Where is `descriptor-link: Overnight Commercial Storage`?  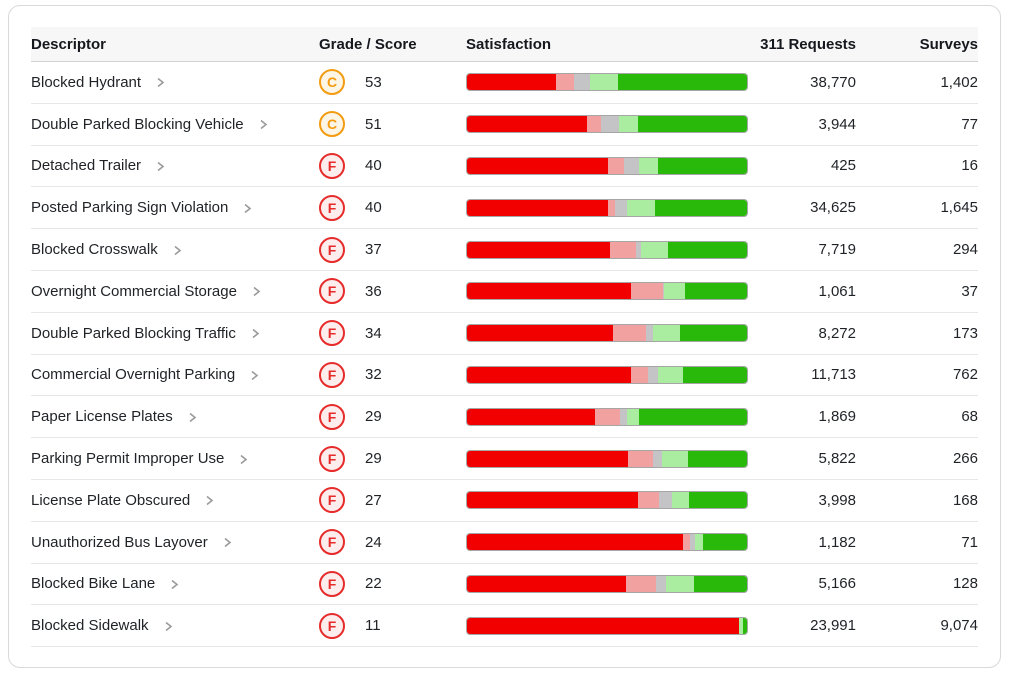 descriptor-link: Overnight Commercial Storage is located at coordinates (146, 291).